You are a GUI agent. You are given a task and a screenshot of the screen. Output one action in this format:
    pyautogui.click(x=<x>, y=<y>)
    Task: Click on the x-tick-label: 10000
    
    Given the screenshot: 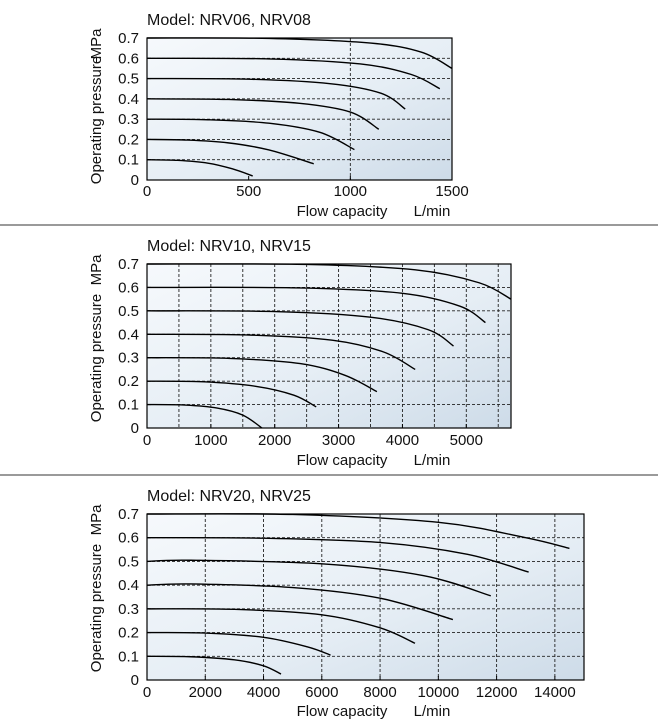 What is the action you would take?
    pyautogui.click(x=438, y=692)
    